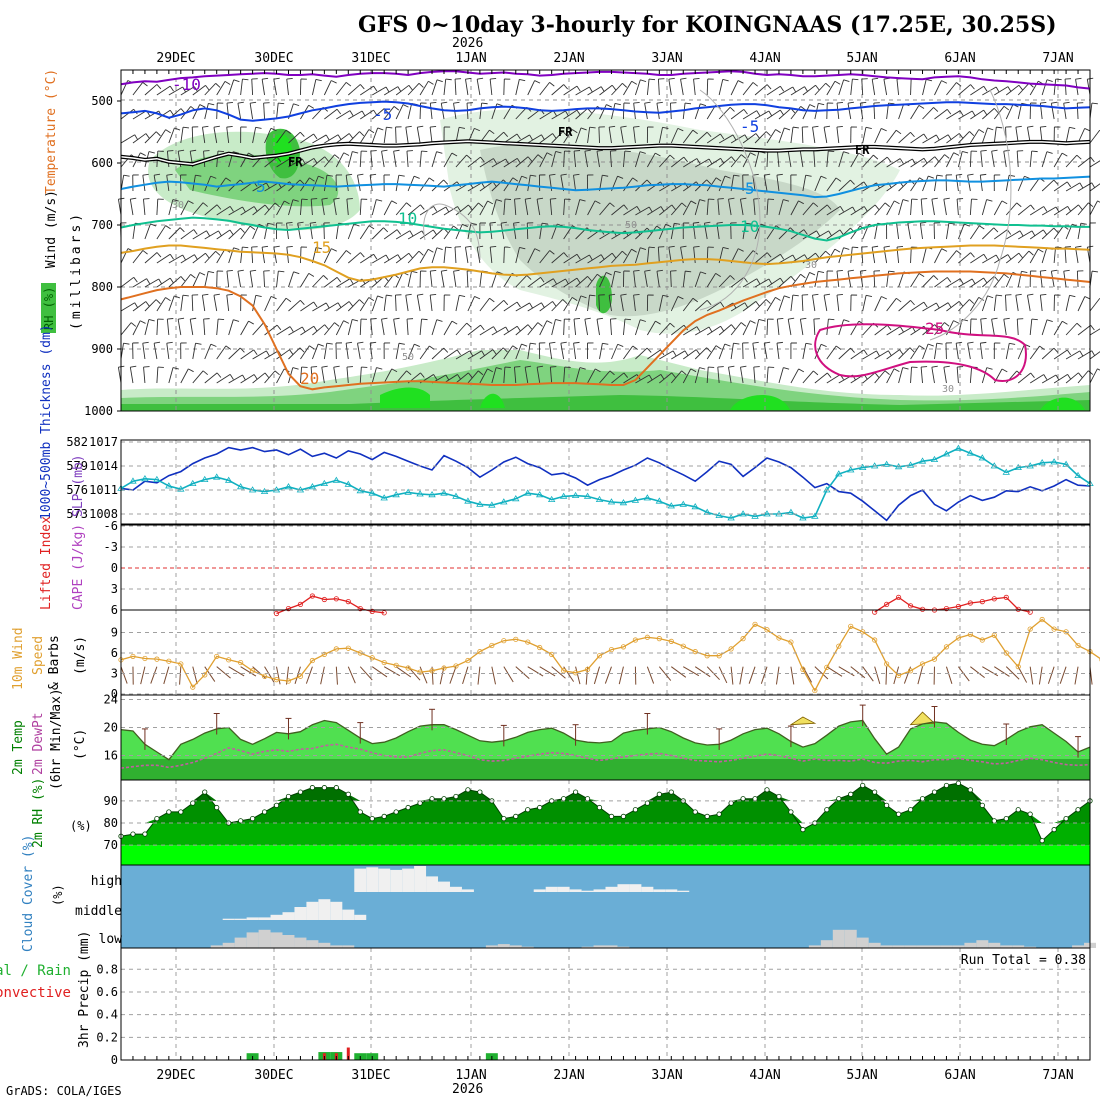 This screenshot has height=1100, width=1100. I want to click on li-tick: 3, so click(114, 589).